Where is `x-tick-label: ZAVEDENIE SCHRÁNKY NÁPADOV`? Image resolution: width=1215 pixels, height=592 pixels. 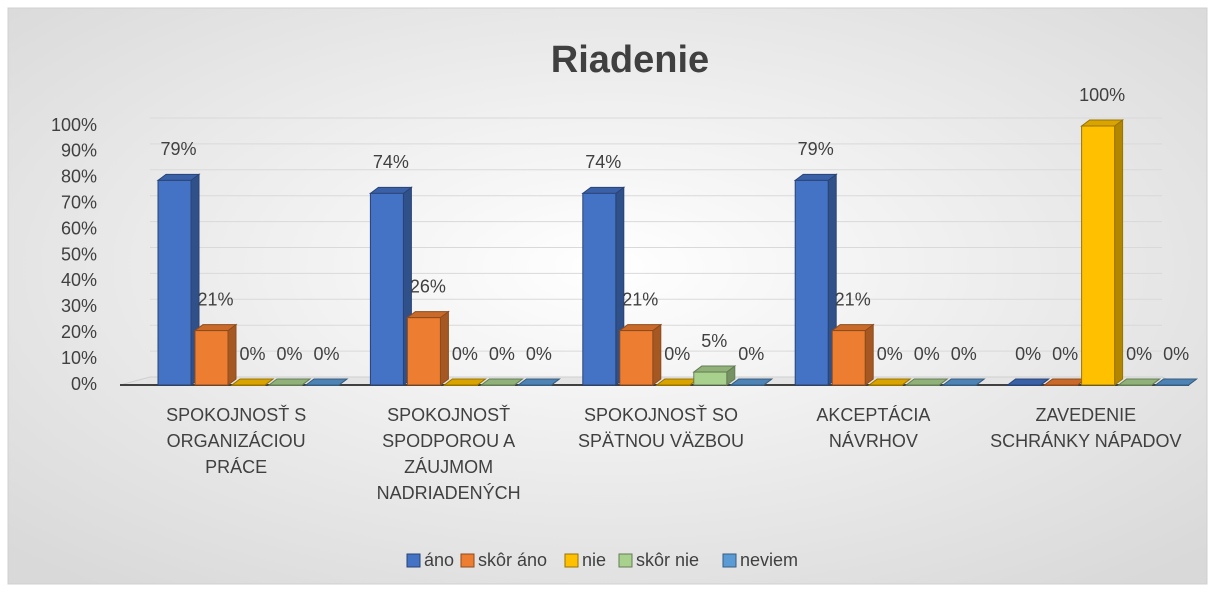 x-tick-label: ZAVEDENIE SCHRÁNKY NÁPADOV is located at coordinates (1086, 428).